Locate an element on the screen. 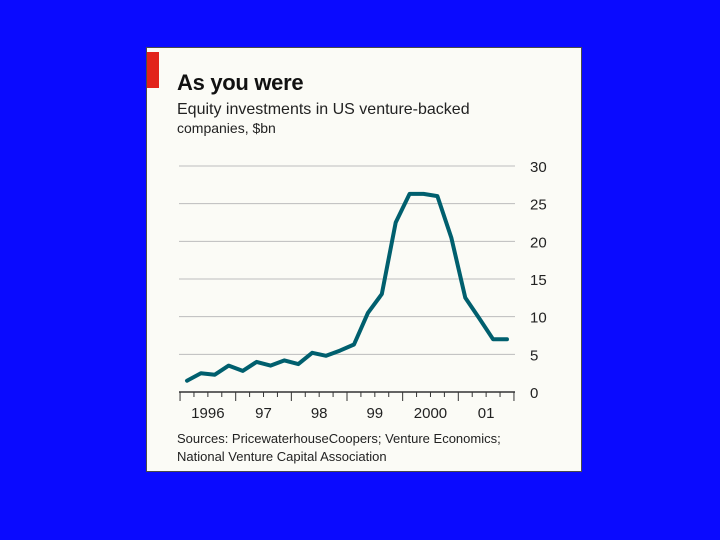 Image resolution: width=720 pixels, height=540 pixels. y-tick-label: 15 is located at coordinates (538, 280).